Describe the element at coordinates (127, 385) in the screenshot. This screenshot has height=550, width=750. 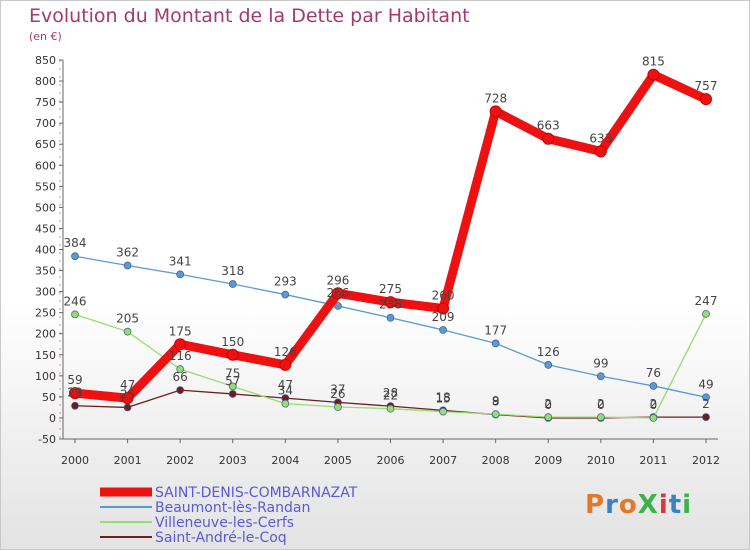
I see `data-label-0: 47` at that location.